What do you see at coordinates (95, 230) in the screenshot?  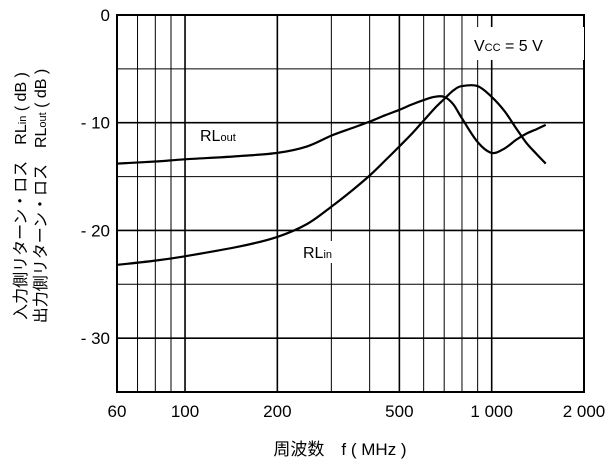 I see `y-tick-label: - 20` at bounding box center [95, 230].